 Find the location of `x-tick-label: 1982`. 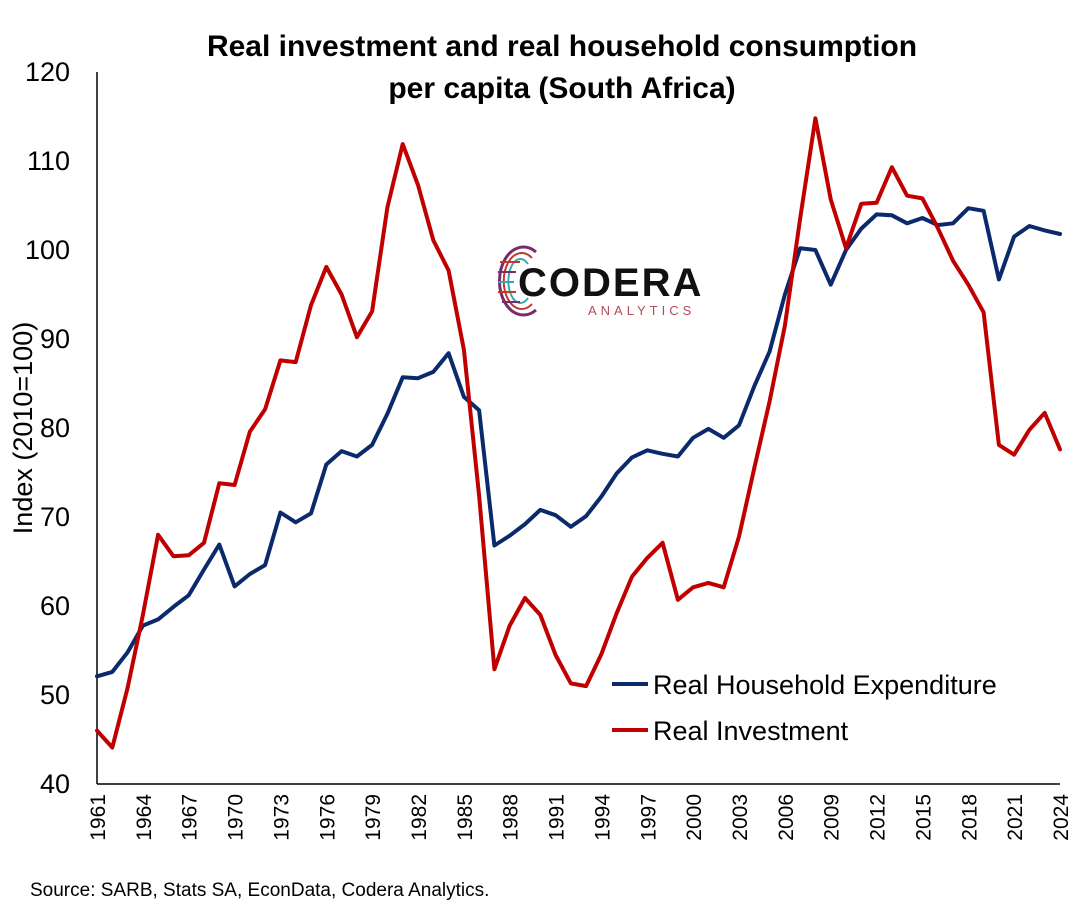

x-tick-label: 1982 is located at coordinates (419, 817).